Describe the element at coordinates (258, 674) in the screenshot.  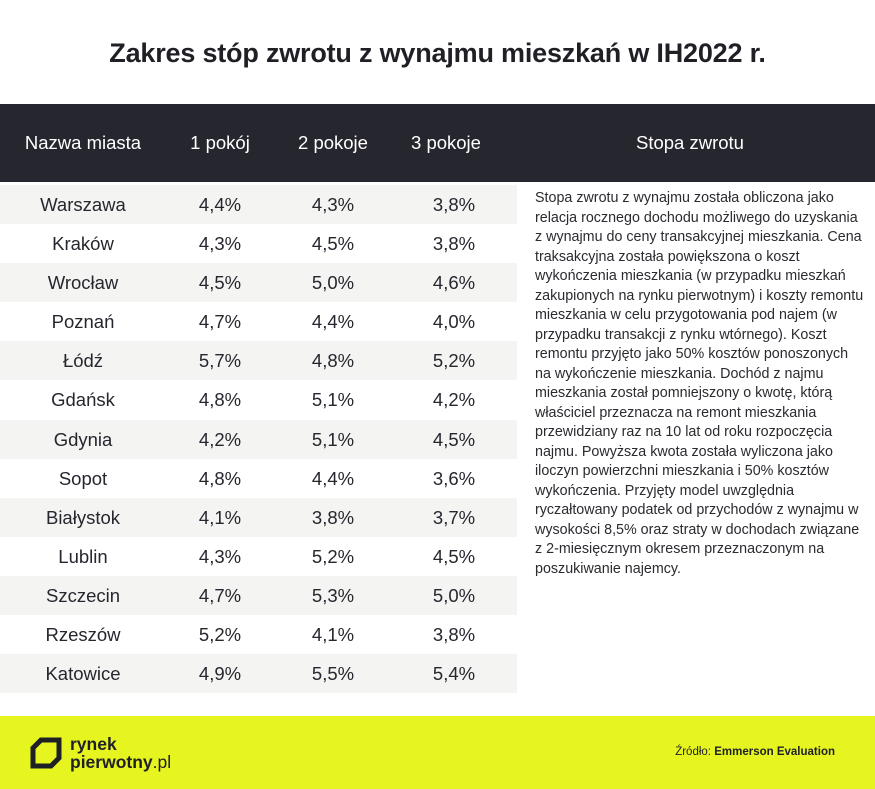
I see `table-row: Katowice 4,9% 5,5% 5,4%` at that location.